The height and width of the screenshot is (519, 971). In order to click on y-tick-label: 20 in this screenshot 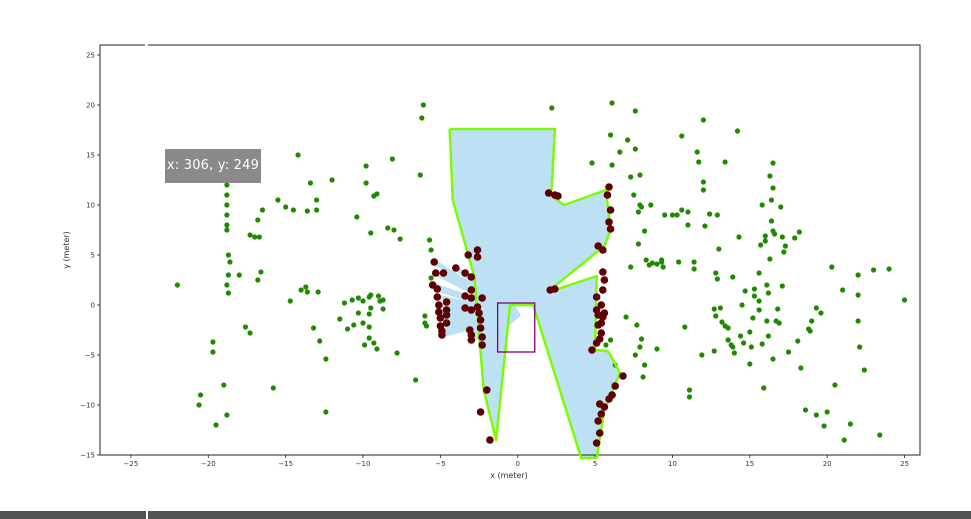, I will do `click(90, 106)`.